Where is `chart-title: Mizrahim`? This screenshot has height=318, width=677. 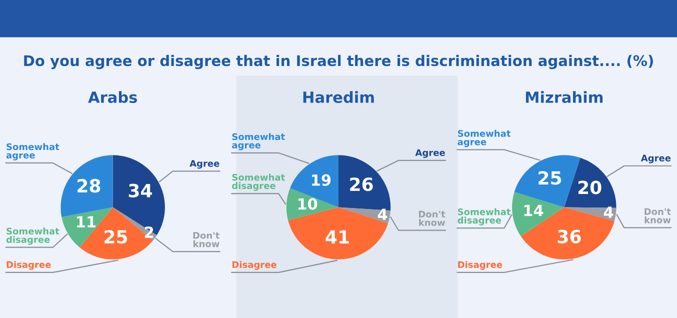 chart-title: Mizrahim is located at coordinates (564, 97).